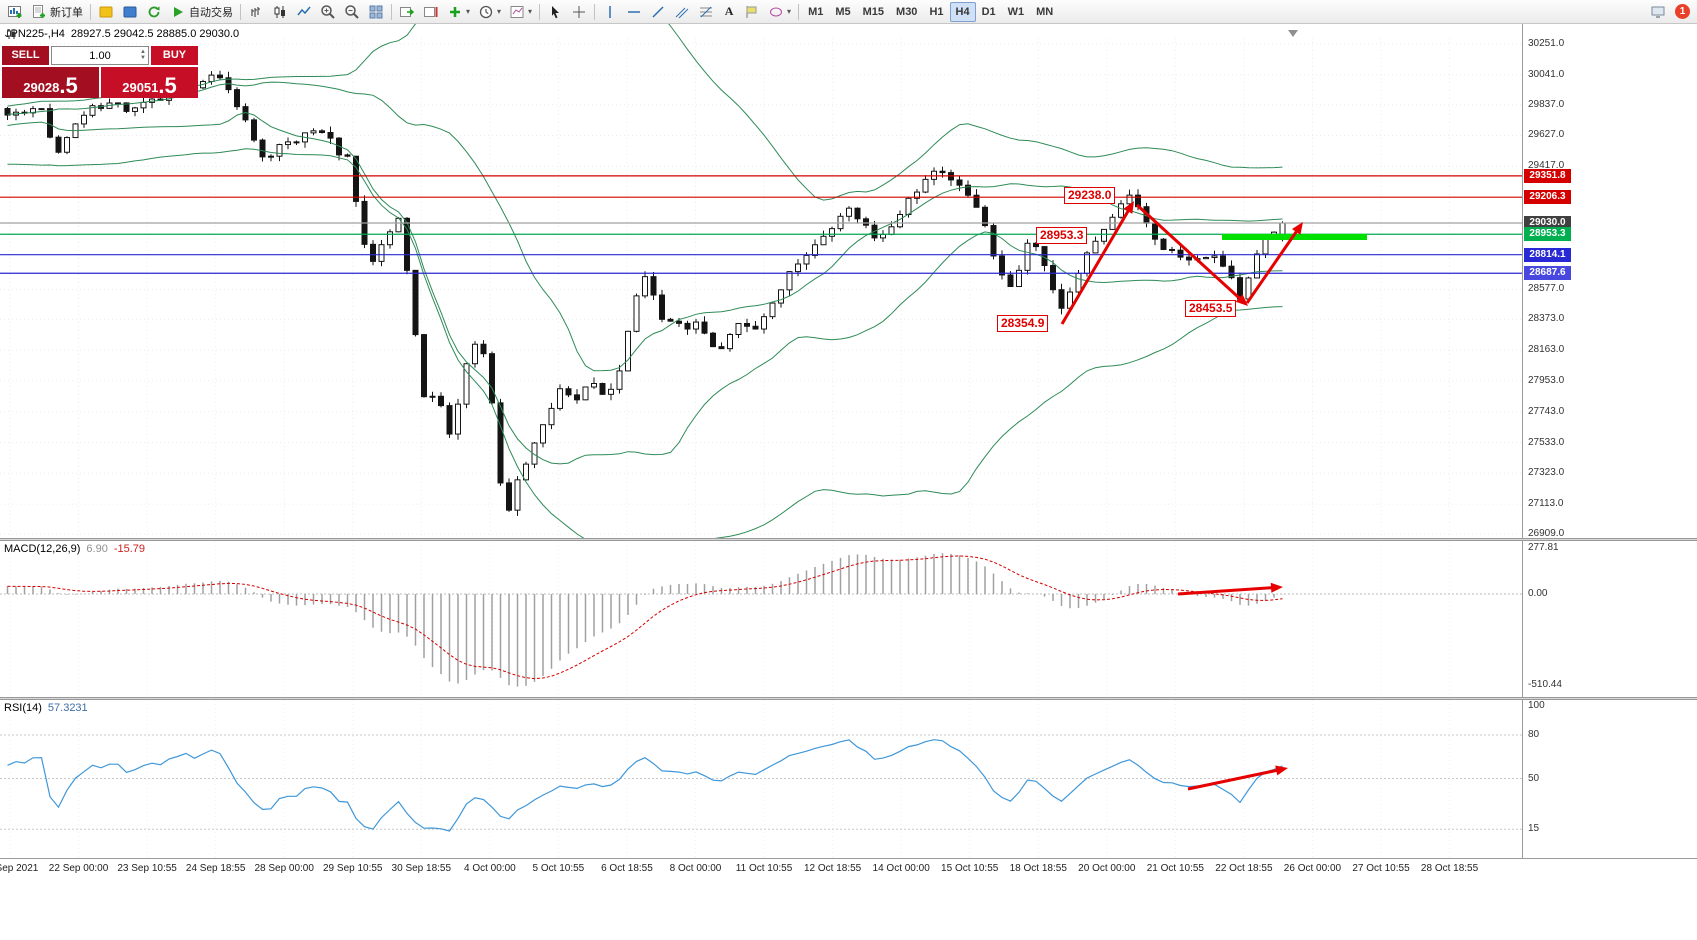  What do you see at coordinates (970, 868) in the screenshot?
I see `date-label: 15 Oct 10:55` at bounding box center [970, 868].